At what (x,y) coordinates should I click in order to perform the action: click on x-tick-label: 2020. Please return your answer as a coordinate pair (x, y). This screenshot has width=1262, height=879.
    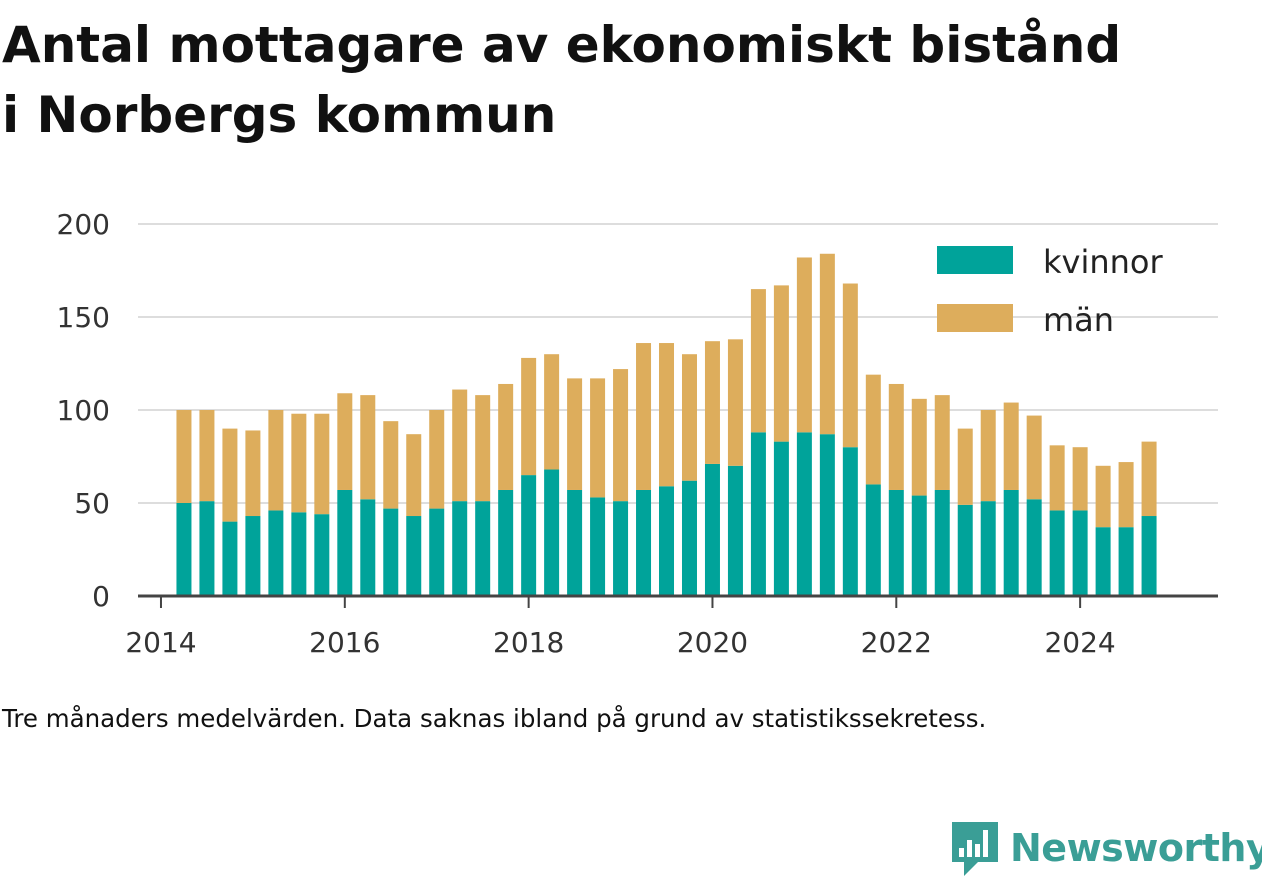
    Looking at the image, I should click on (712, 642).